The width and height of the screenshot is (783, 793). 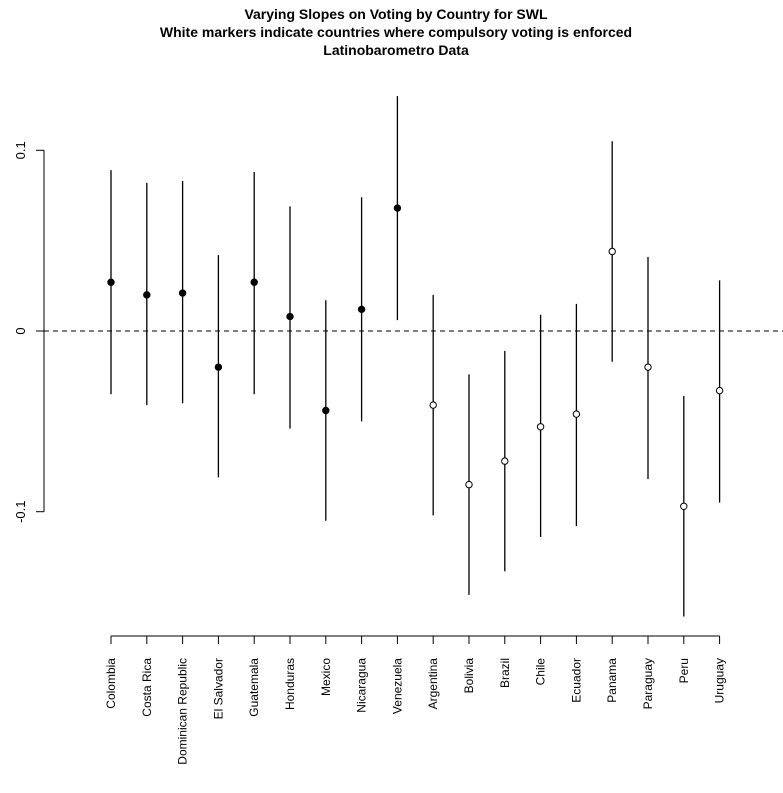 I want to click on x-tick-label: Guatemala, so click(x=254, y=687).